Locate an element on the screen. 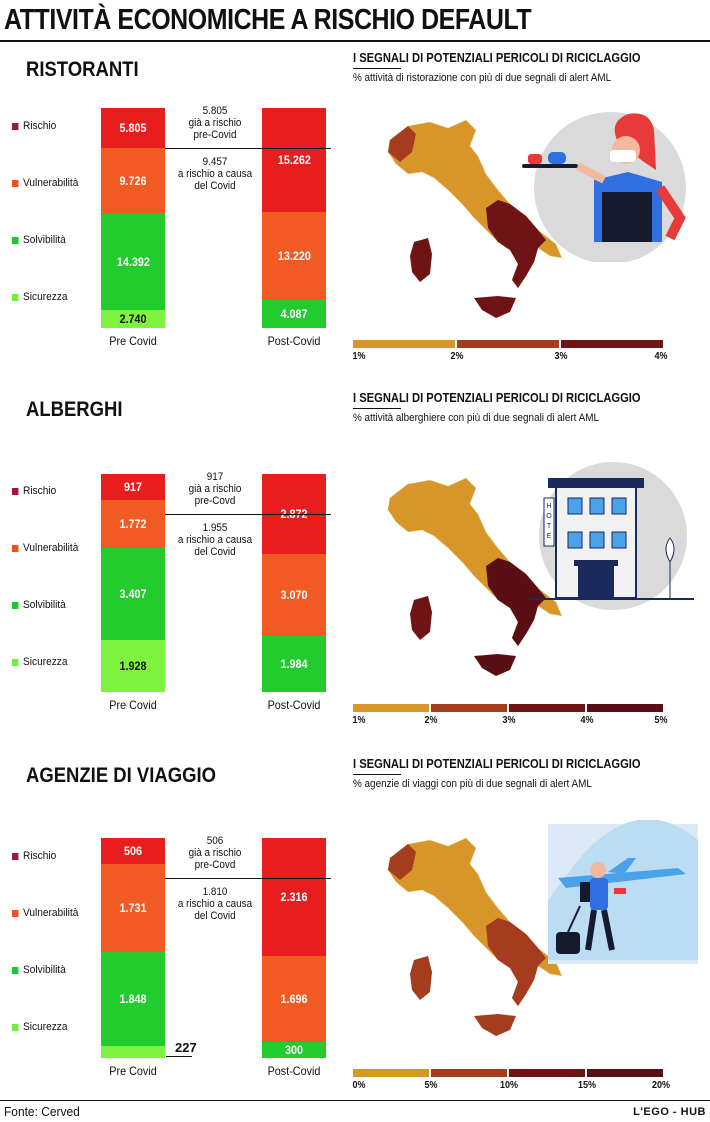  post-covid-bar-segment: 4.087 is located at coordinates (294, 314).